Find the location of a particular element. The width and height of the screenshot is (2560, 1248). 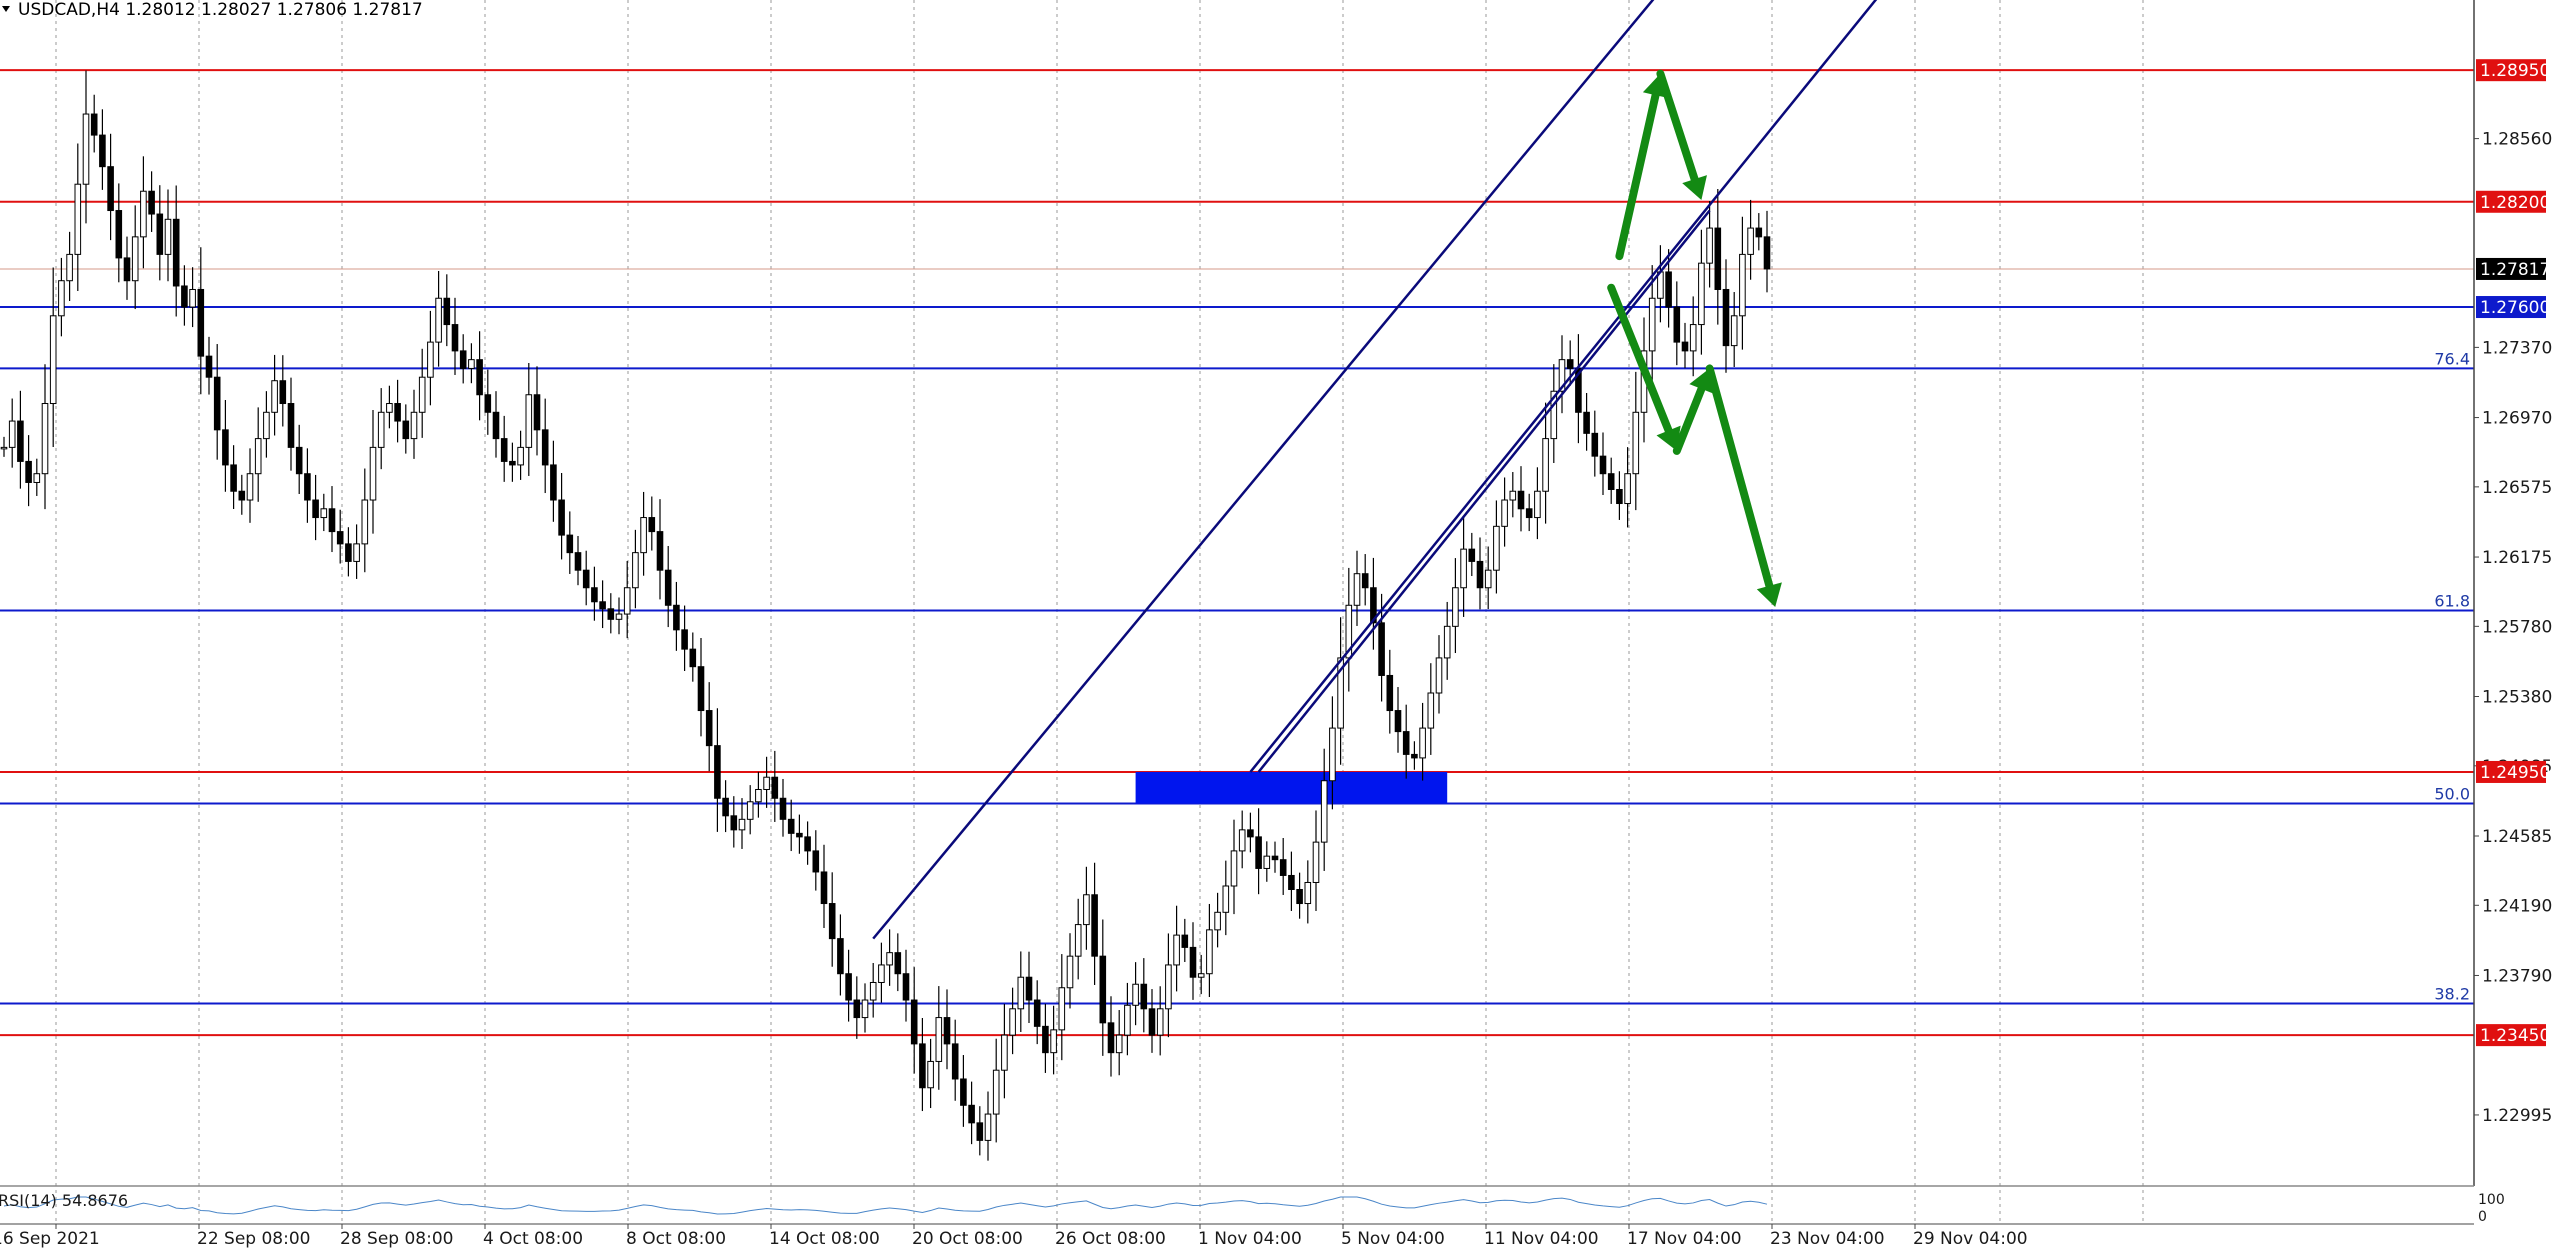

scenario-arrows is located at coordinates (1694, 338).